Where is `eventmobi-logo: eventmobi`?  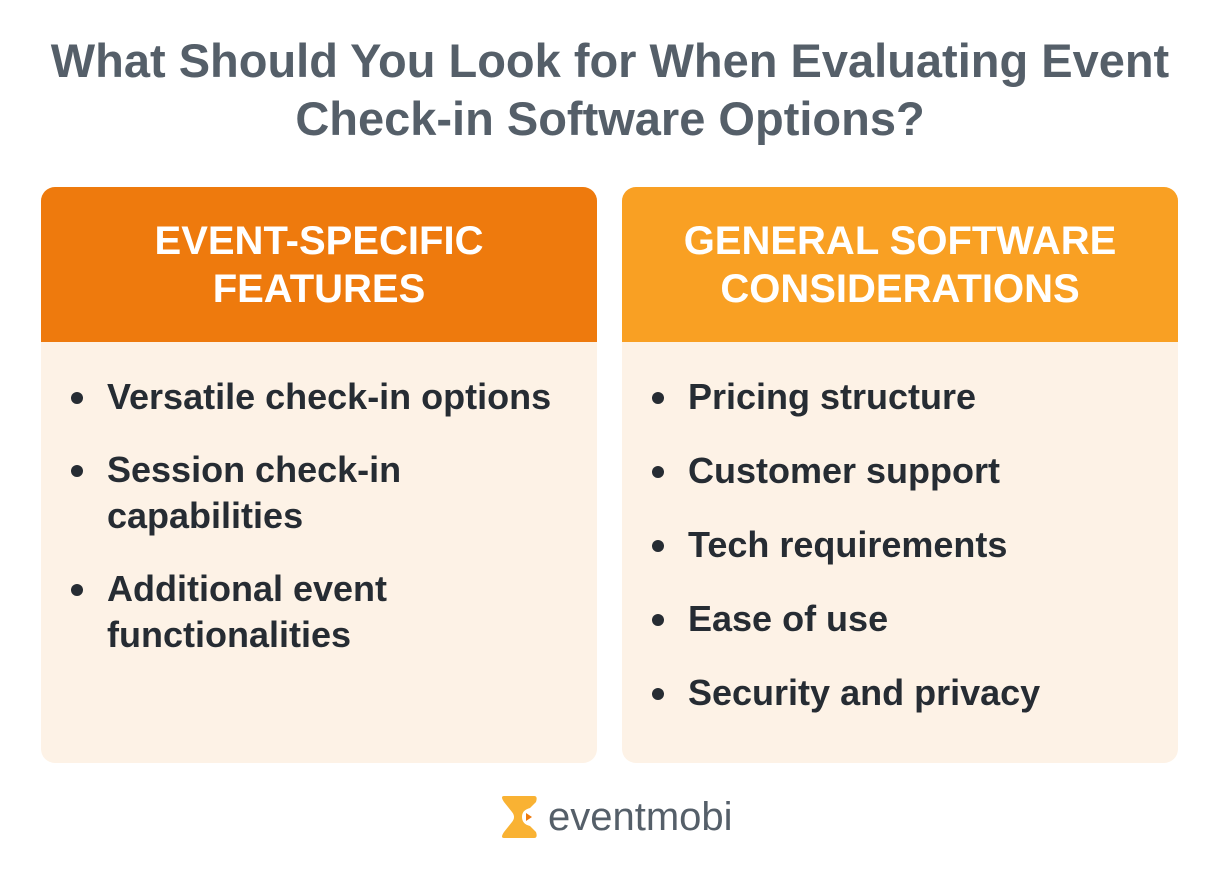 eventmobi-logo: eventmobi is located at coordinates (616, 817).